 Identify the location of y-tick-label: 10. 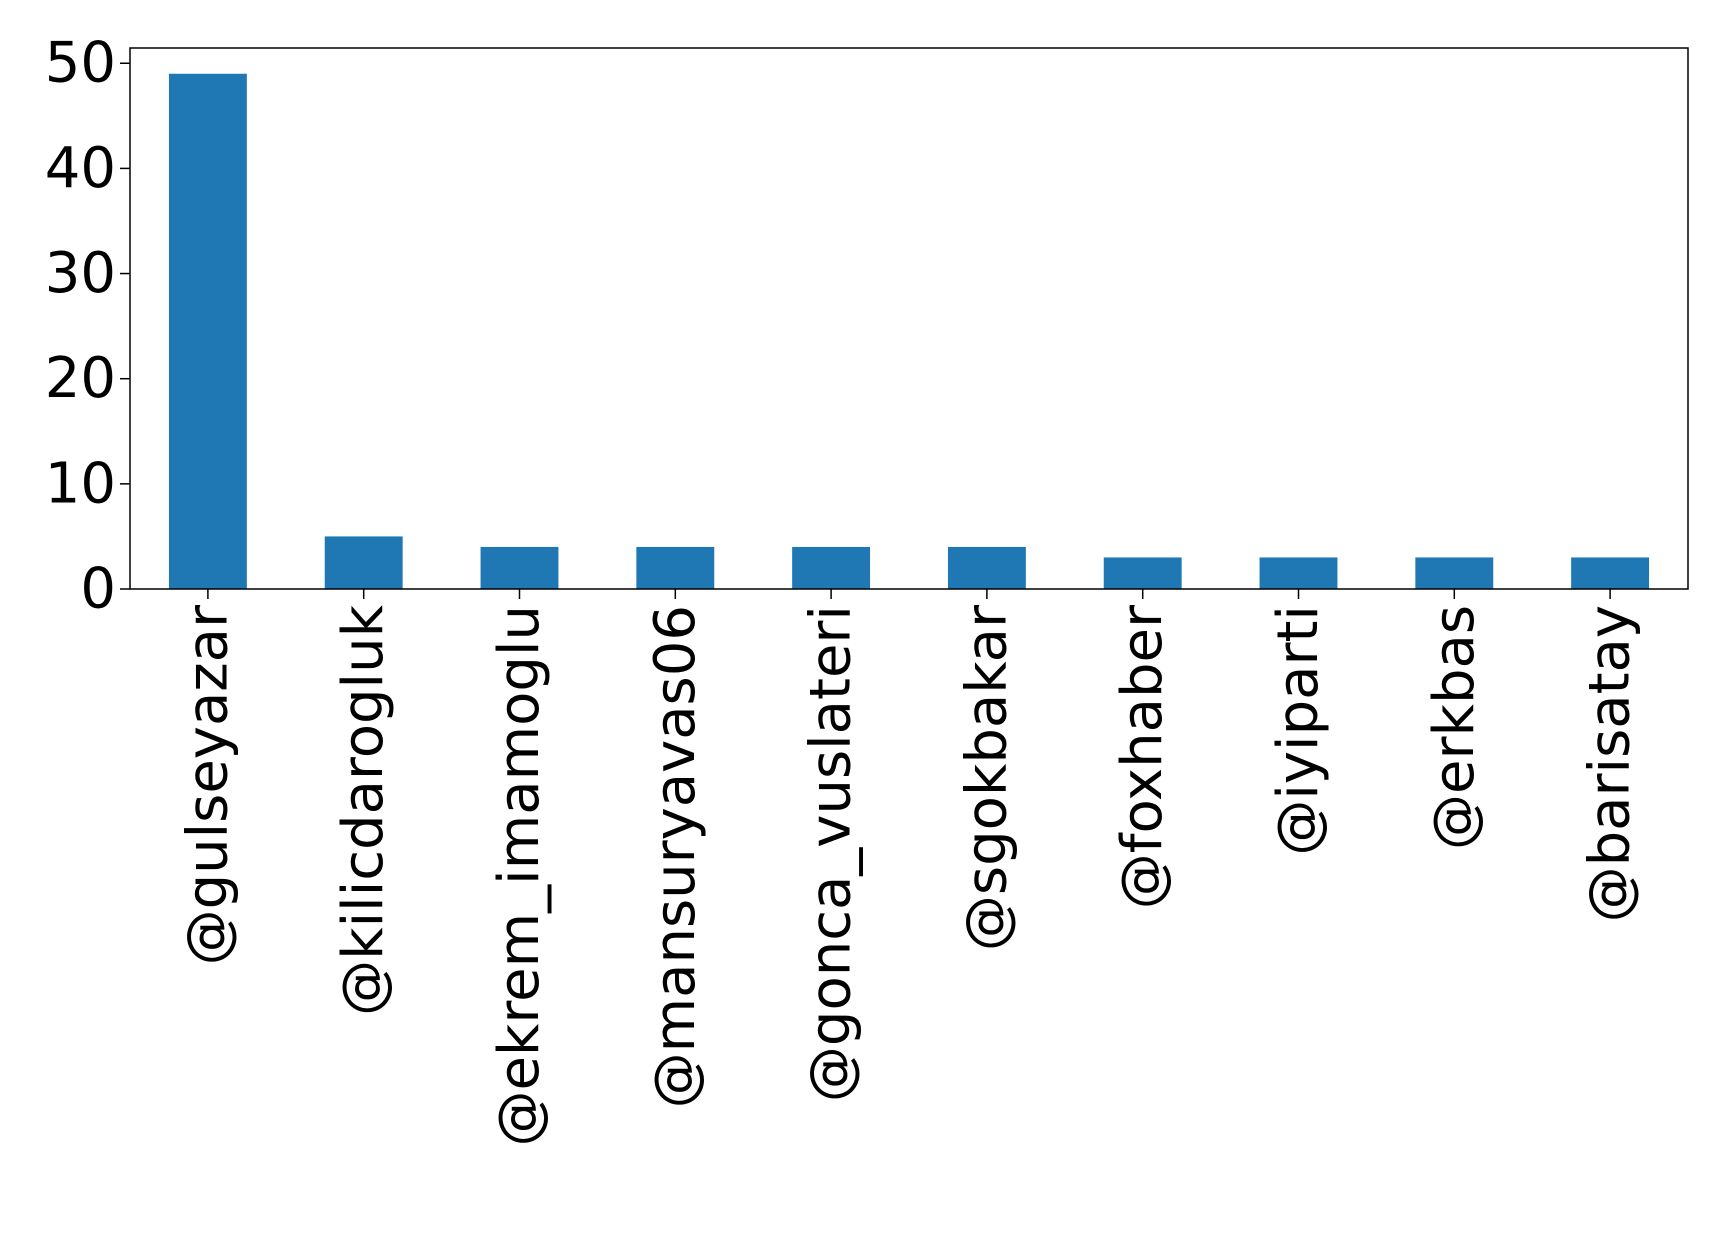
(80, 483).